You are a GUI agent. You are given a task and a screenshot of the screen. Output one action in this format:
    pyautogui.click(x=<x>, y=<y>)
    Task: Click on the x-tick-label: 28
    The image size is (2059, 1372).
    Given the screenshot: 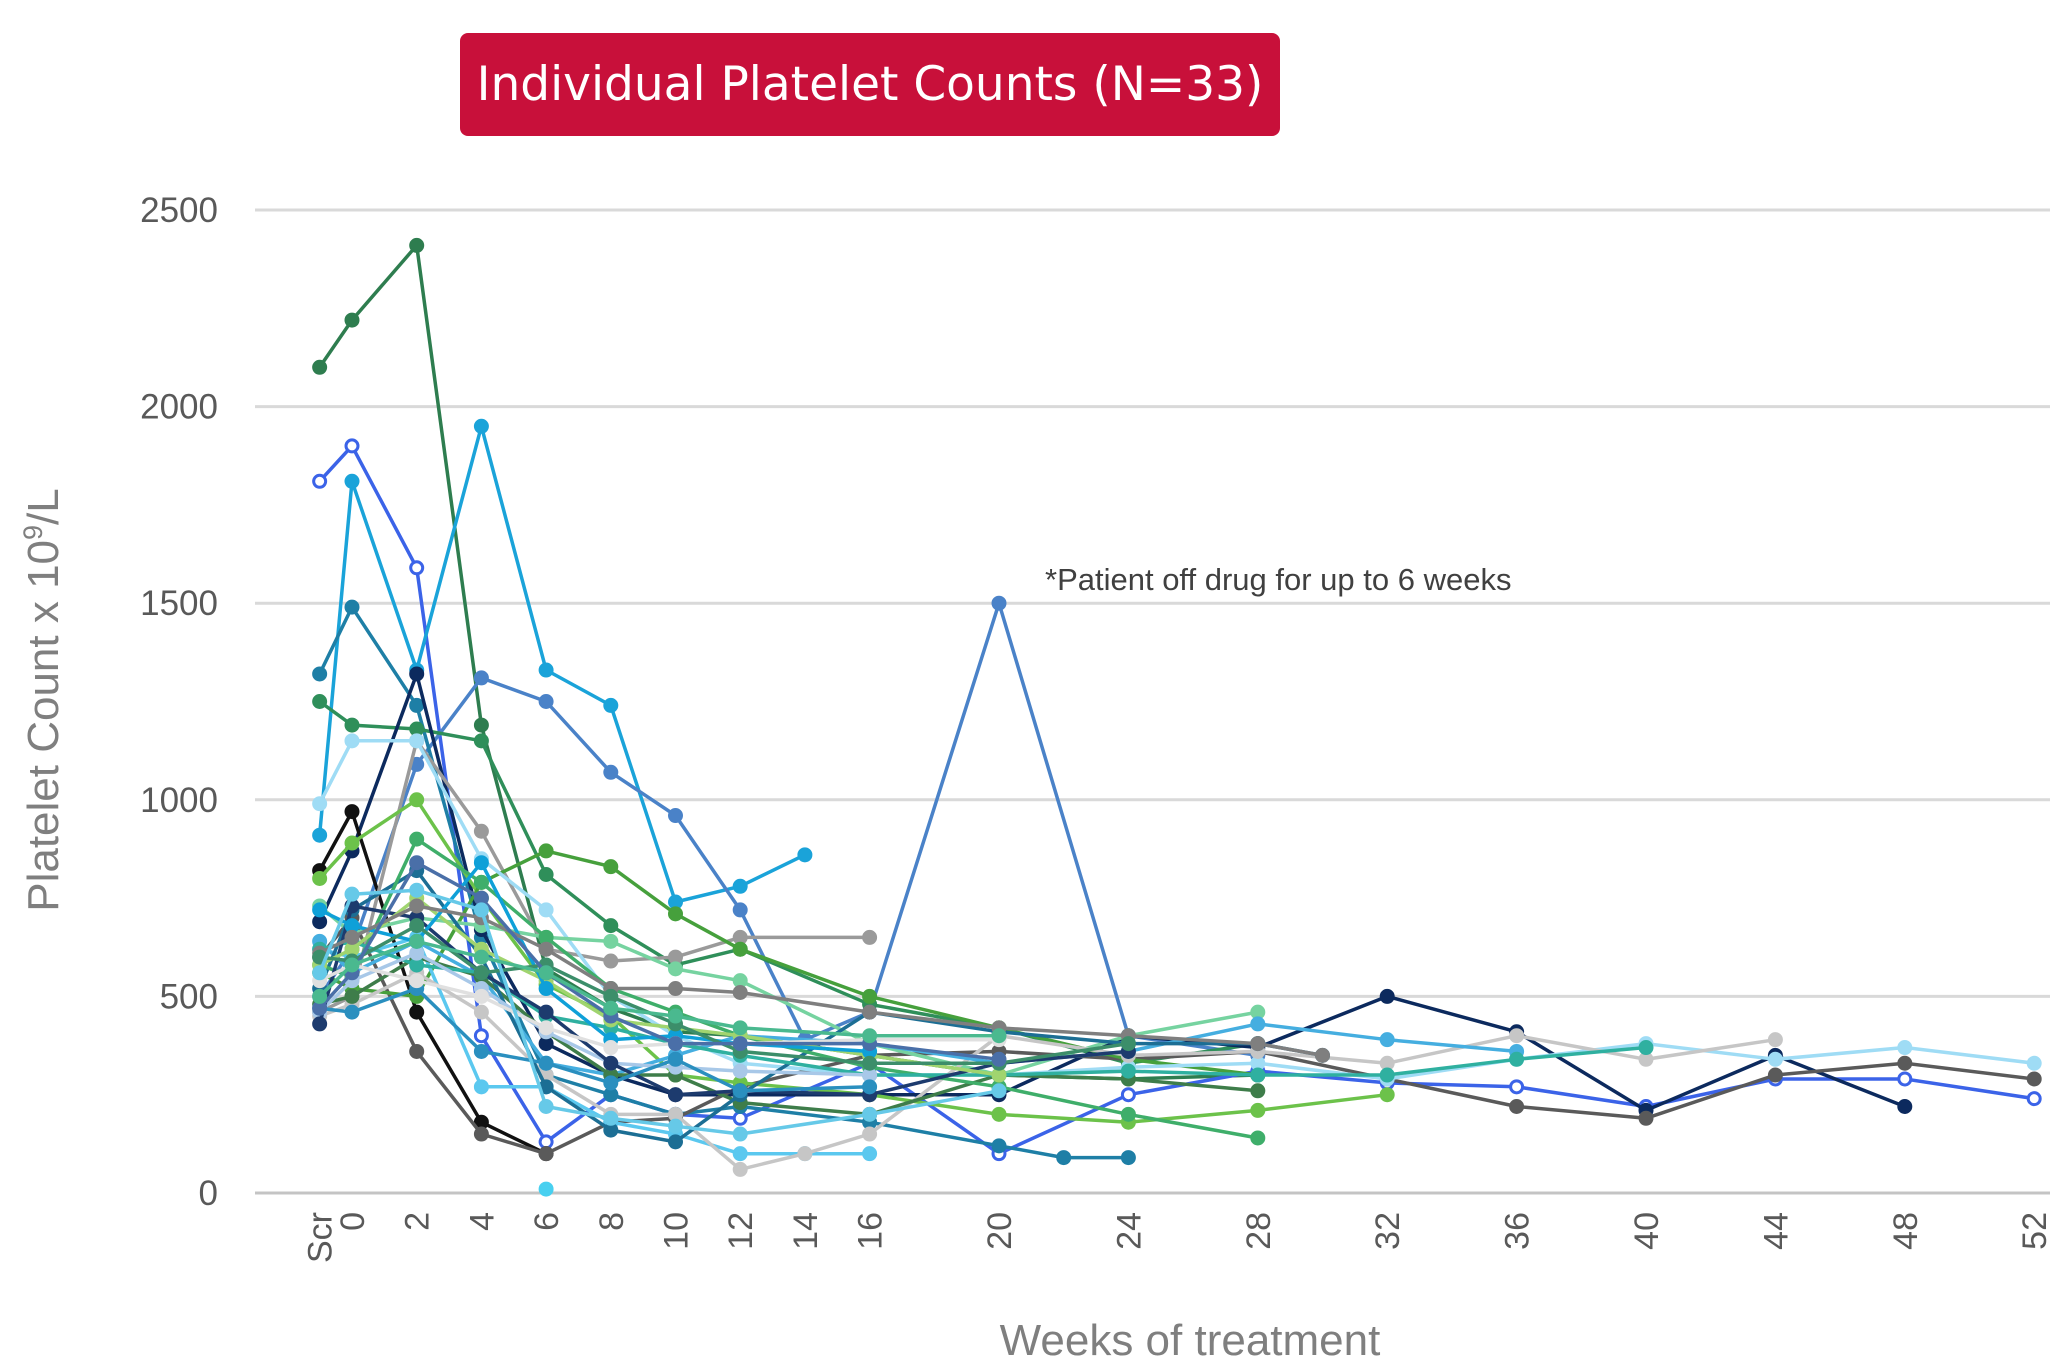 What is the action you would take?
    pyautogui.click(x=1259, y=1231)
    